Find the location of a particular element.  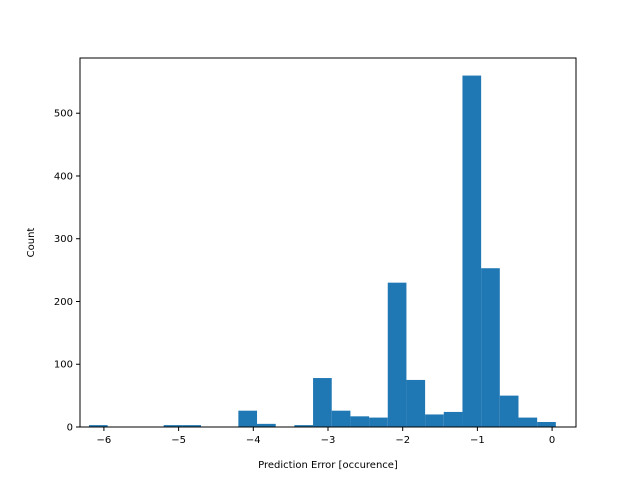

x-axis-label: Prediction Error [occurence] is located at coordinates (328, 465).